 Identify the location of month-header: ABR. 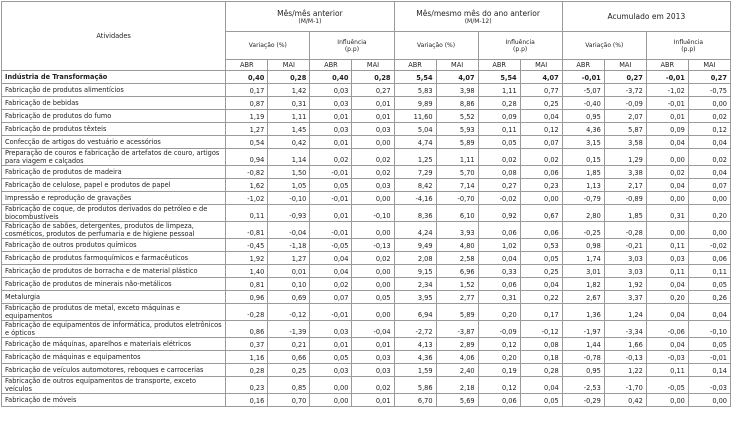
(583, 65).